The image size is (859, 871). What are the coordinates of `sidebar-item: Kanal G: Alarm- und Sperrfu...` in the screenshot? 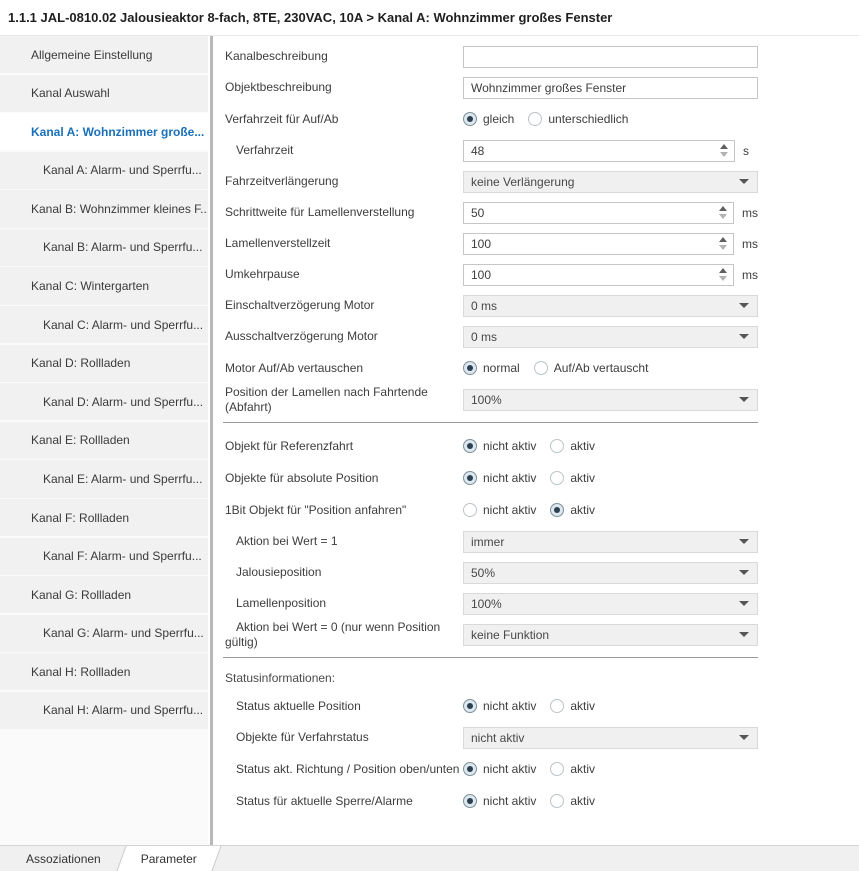 It's located at (104, 633).